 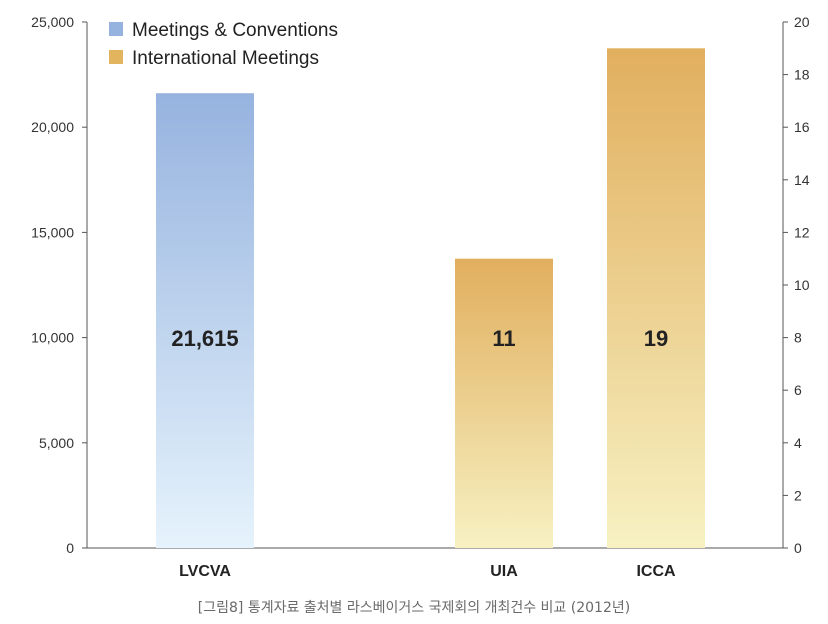 I want to click on left-tick-label: 10,000, so click(x=52, y=338).